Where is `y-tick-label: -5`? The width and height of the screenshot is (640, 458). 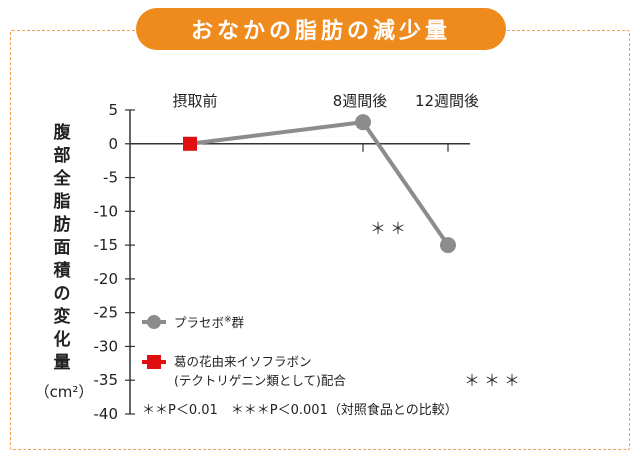
y-tick-label: -5 is located at coordinates (110, 178).